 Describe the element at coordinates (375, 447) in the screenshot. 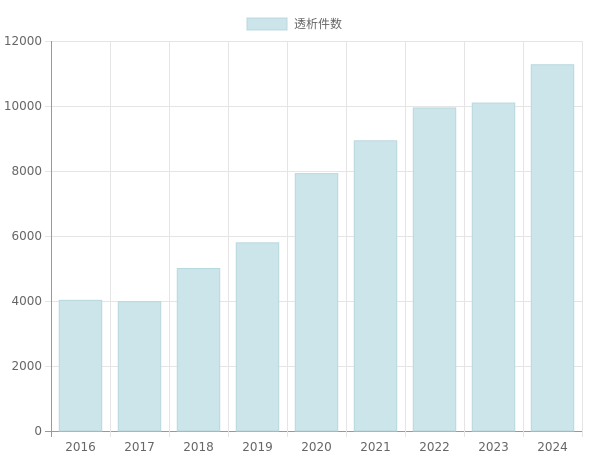

I see `x-tick-label: 2021` at that location.